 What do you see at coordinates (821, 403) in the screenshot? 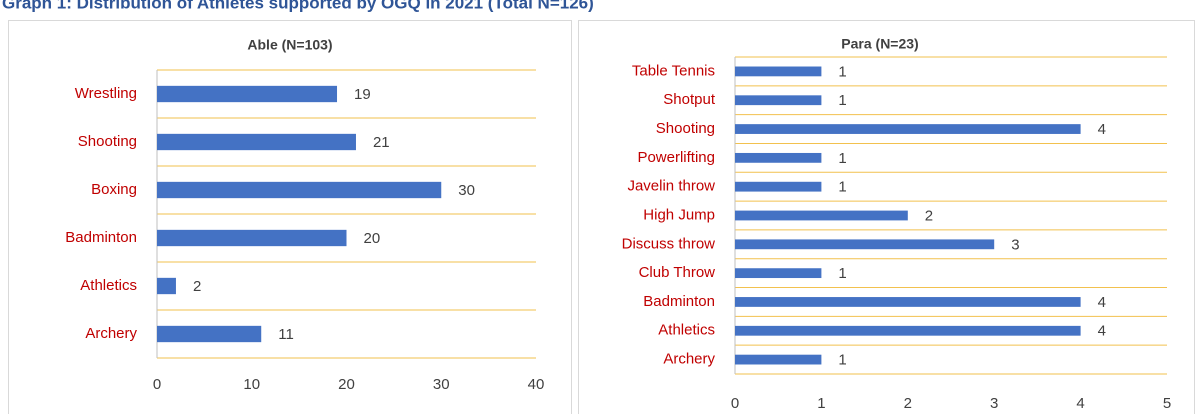
I see `x-tick-label: 1` at bounding box center [821, 403].